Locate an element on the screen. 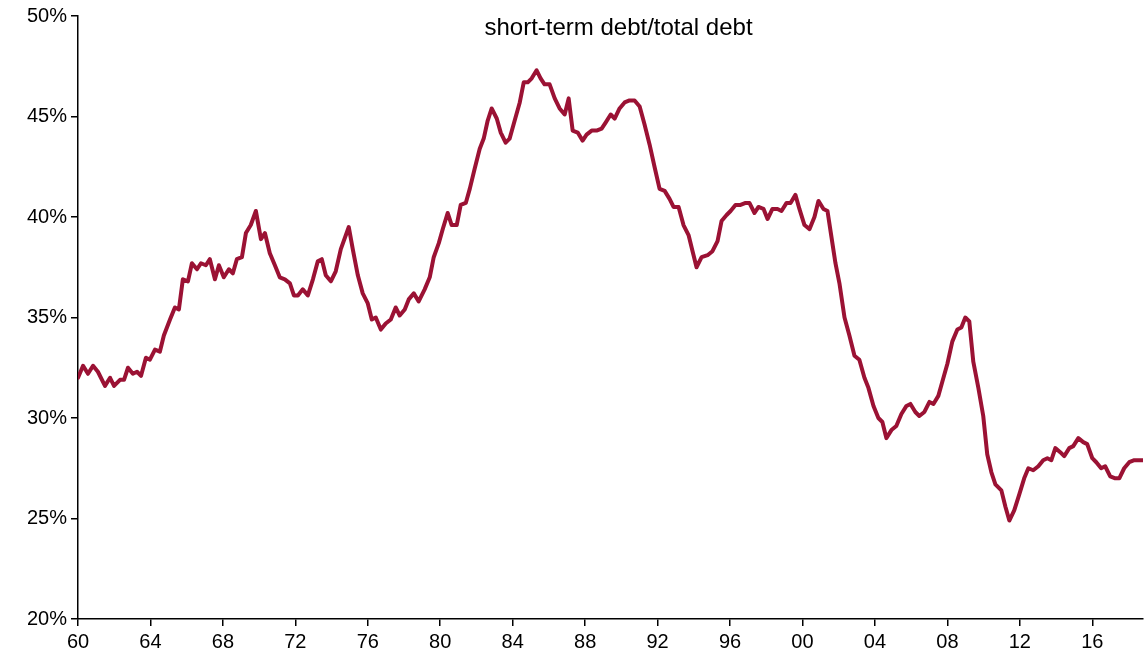 This screenshot has height=658, width=1147. y-tick-label: 50% is located at coordinates (47, 14).